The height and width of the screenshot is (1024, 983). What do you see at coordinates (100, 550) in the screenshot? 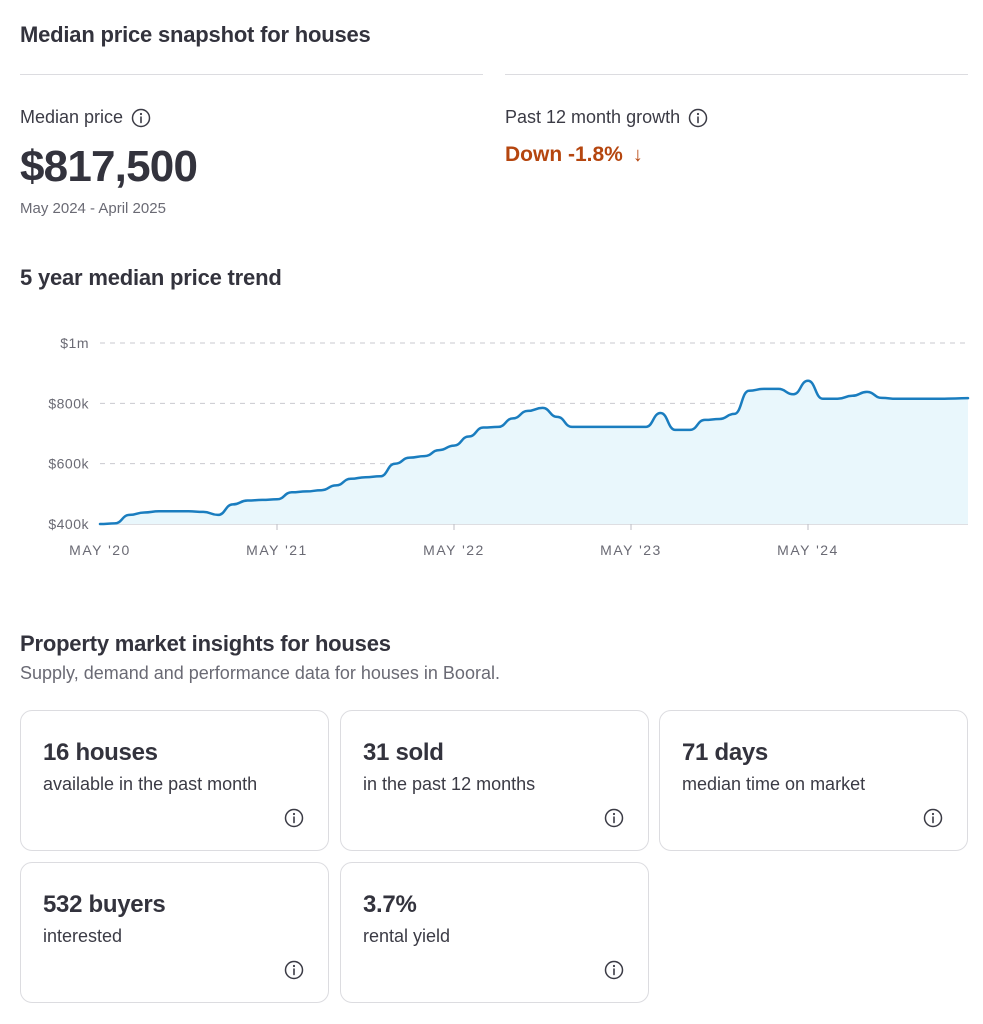
I see `x-tick-label: MAY '20` at bounding box center [100, 550].